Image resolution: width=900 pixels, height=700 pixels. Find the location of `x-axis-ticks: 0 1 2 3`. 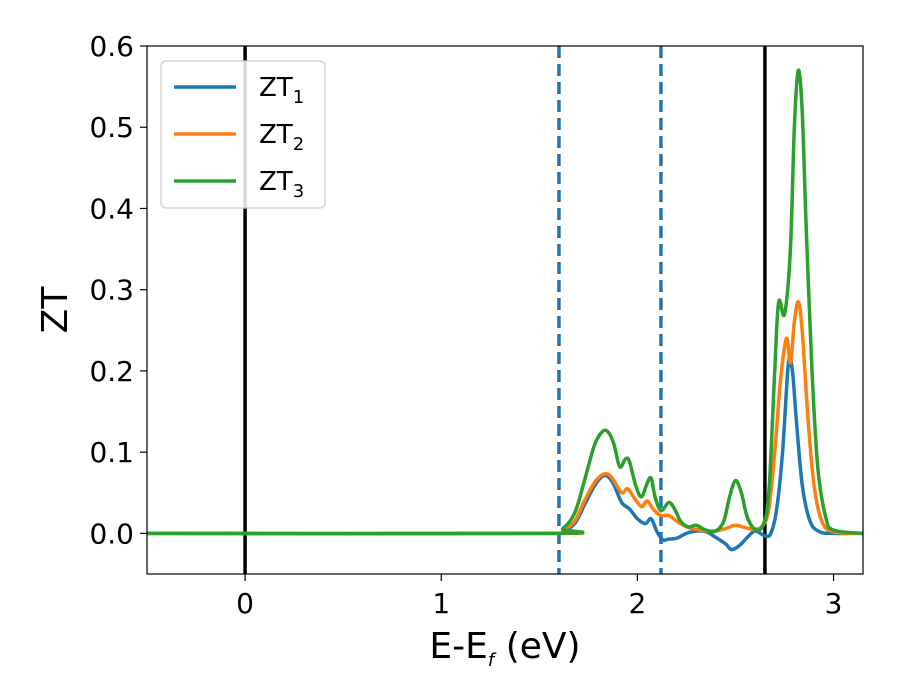

x-axis-ticks: 0 1 2 3 is located at coordinates (539, 597).